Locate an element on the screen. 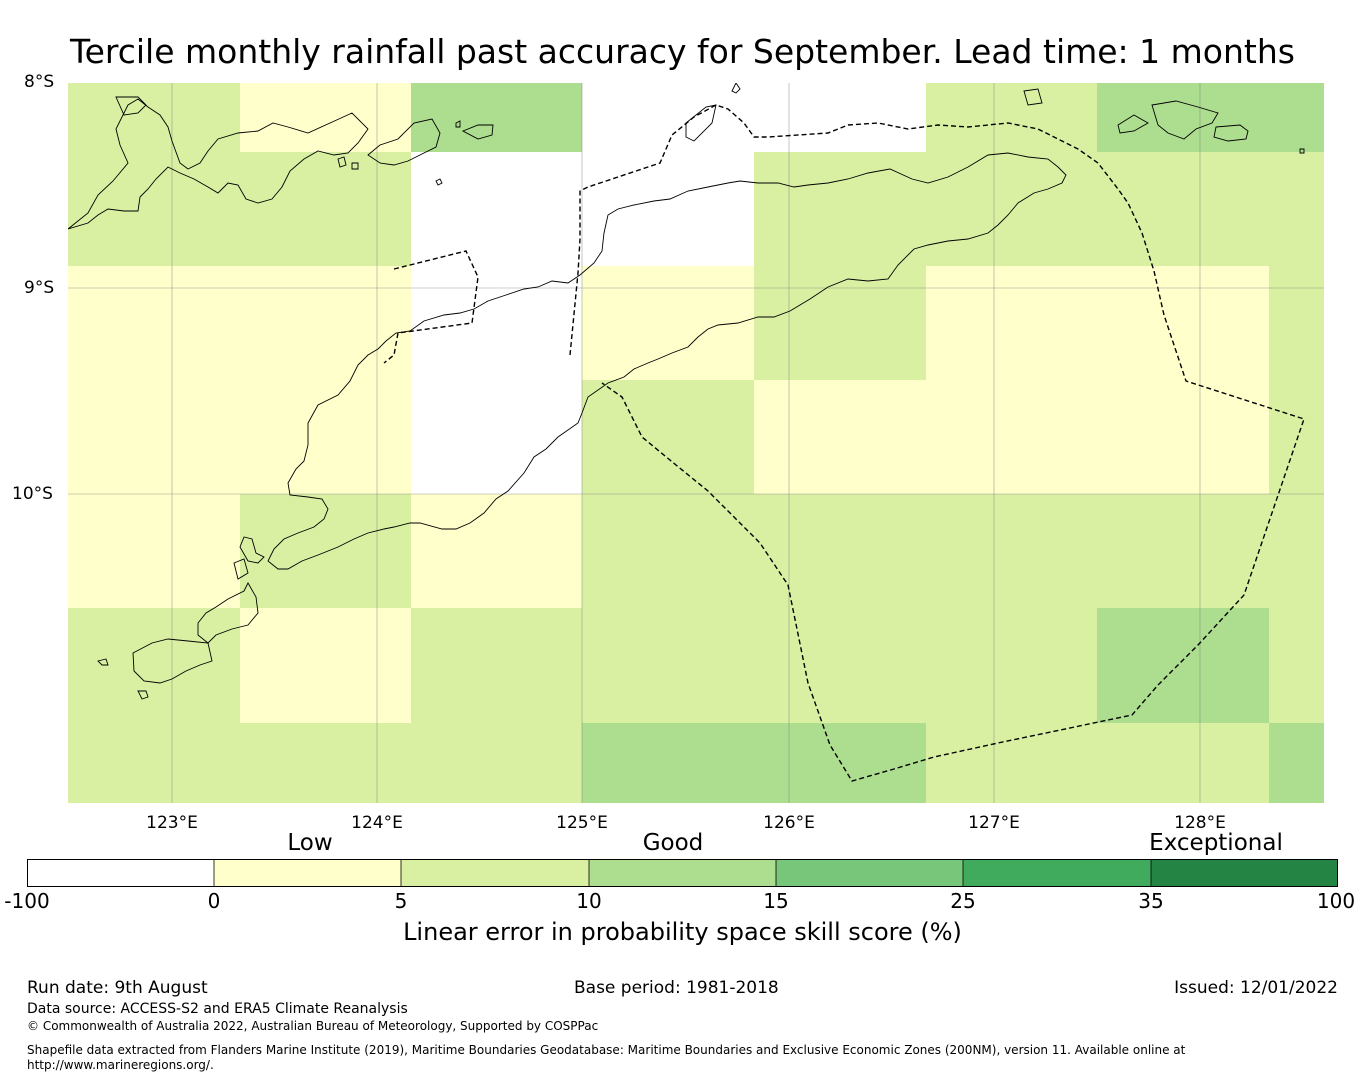 The width and height of the screenshot is (1365, 1080). issued-date: Issued: 12/01/2022 is located at coordinates (1256, 988).